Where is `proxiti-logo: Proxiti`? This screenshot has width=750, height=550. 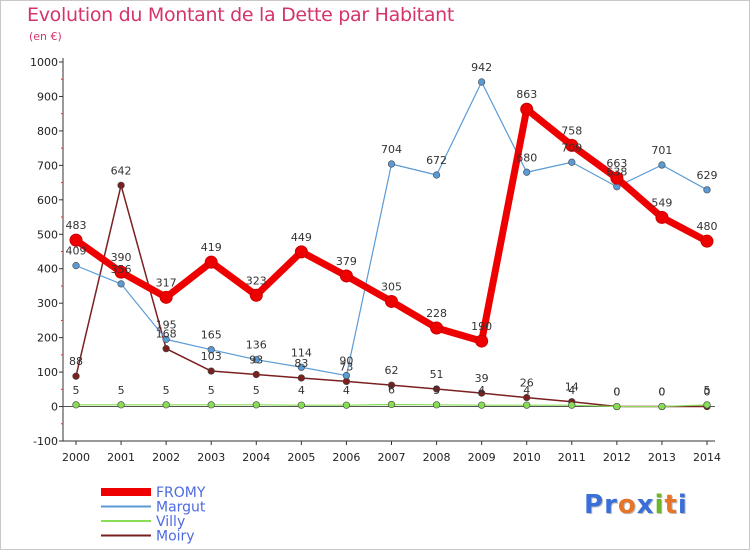 proxiti-logo: Proxiti is located at coordinates (636, 505).